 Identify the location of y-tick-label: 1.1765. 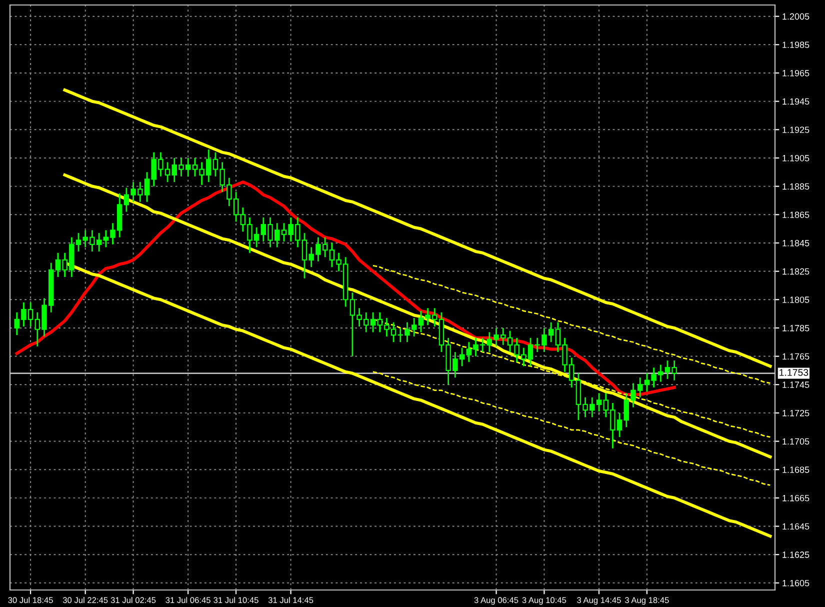
(796, 356).